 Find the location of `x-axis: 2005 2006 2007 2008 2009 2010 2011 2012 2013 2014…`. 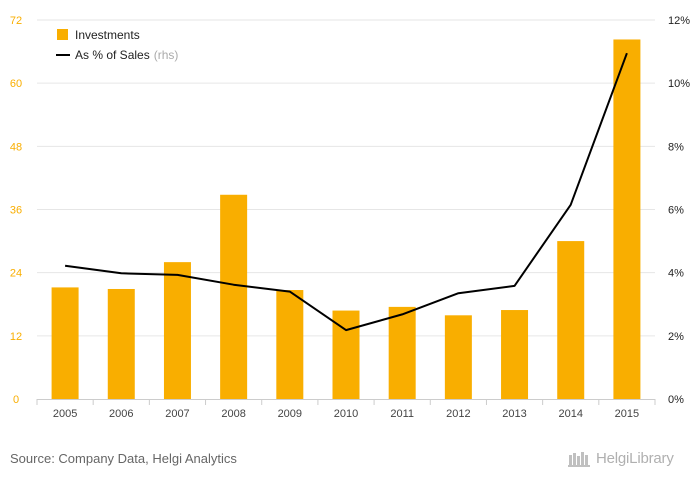

x-axis: 2005 2006 2007 2008 2009 2010 2011 2012 2013 2014… is located at coordinates (346, 409).